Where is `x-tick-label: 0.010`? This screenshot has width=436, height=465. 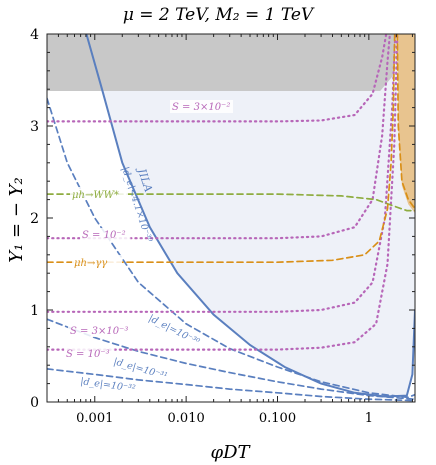
x-tick-label: 0.010 is located at coordinates (186, 418).